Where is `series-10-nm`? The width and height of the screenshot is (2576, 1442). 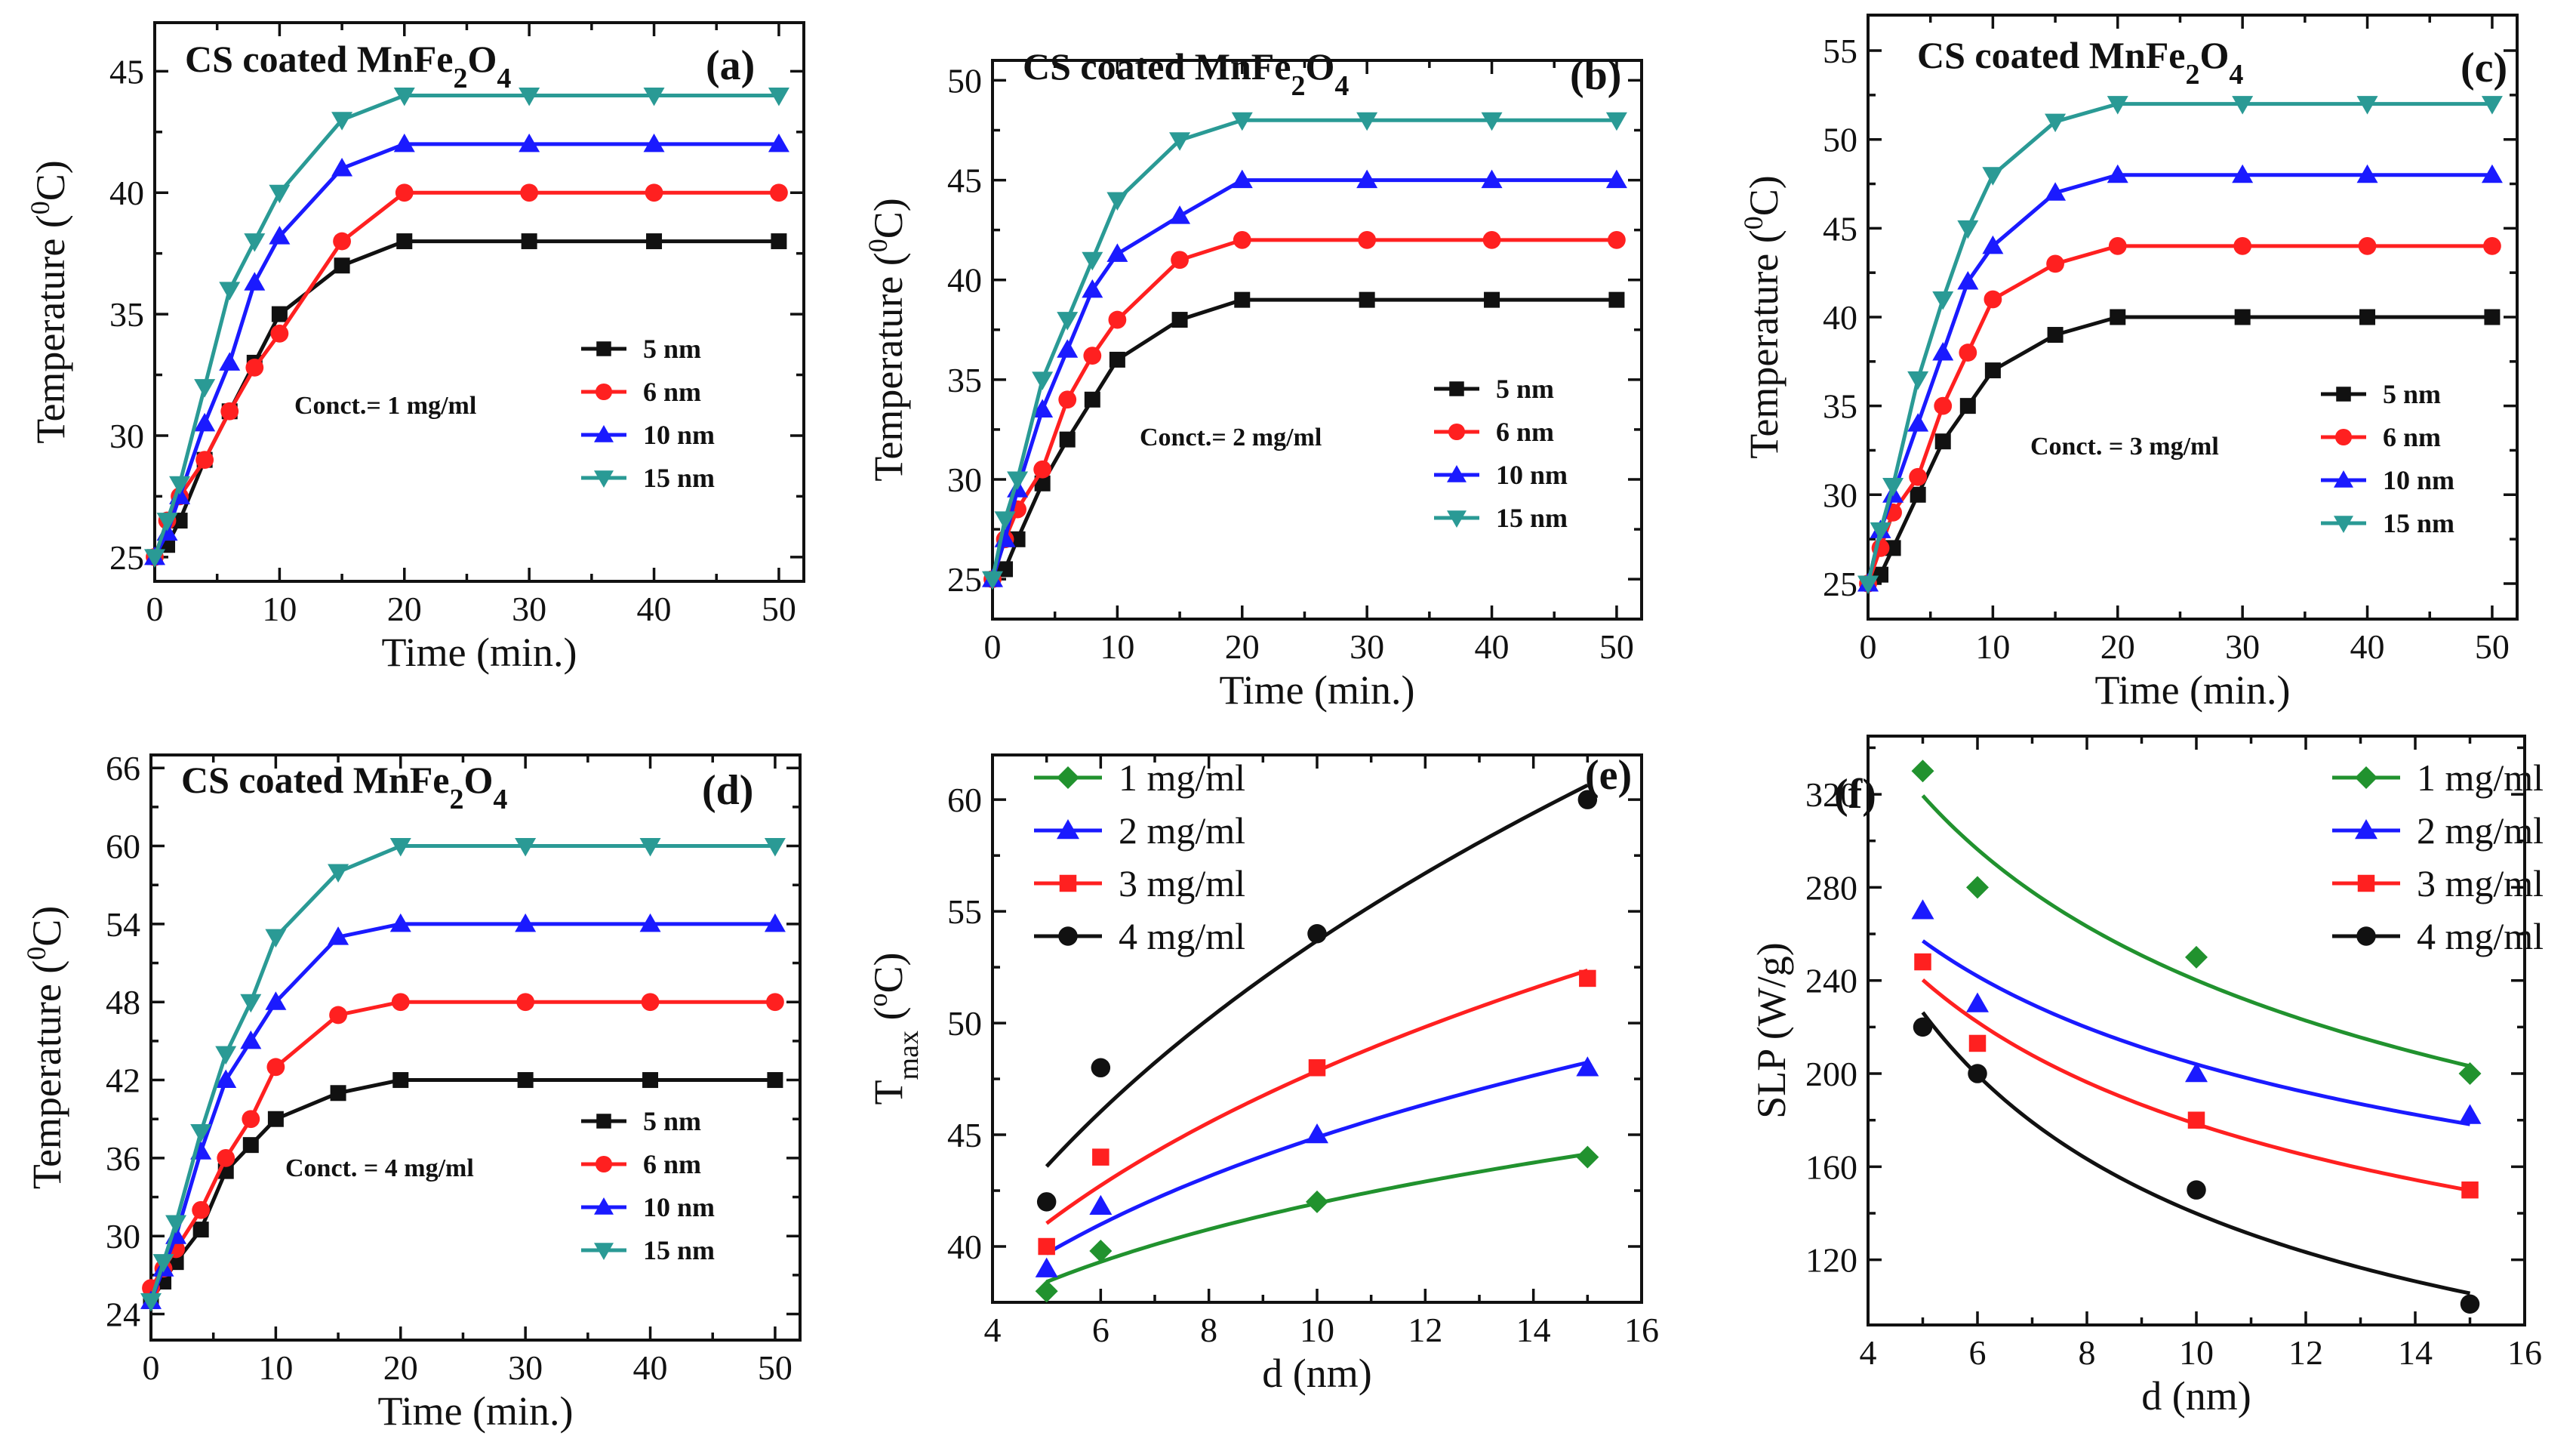
series-10-nm is located at coordinates (466, 349).